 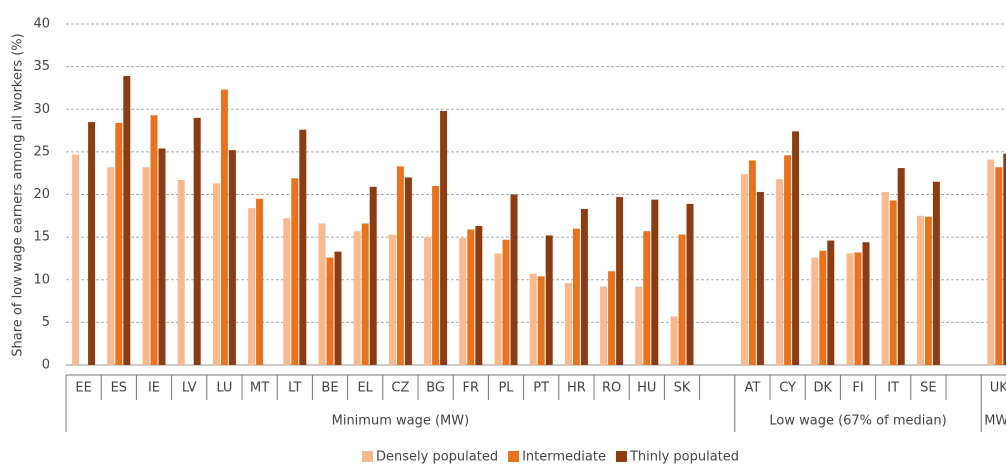 I want to click on x-tick-label: RO, so click(x=611, y=388).